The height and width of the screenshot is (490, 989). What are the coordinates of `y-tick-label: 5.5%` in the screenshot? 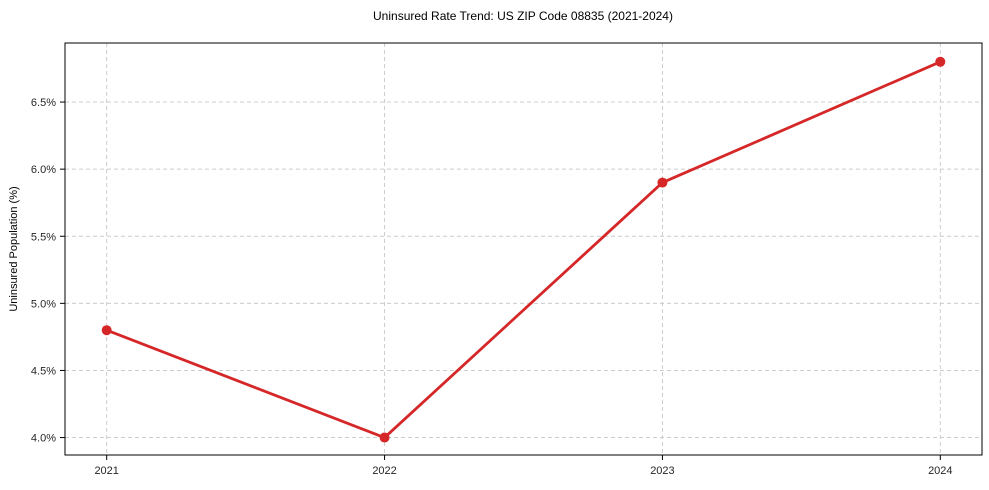 It's located at (43, 237).